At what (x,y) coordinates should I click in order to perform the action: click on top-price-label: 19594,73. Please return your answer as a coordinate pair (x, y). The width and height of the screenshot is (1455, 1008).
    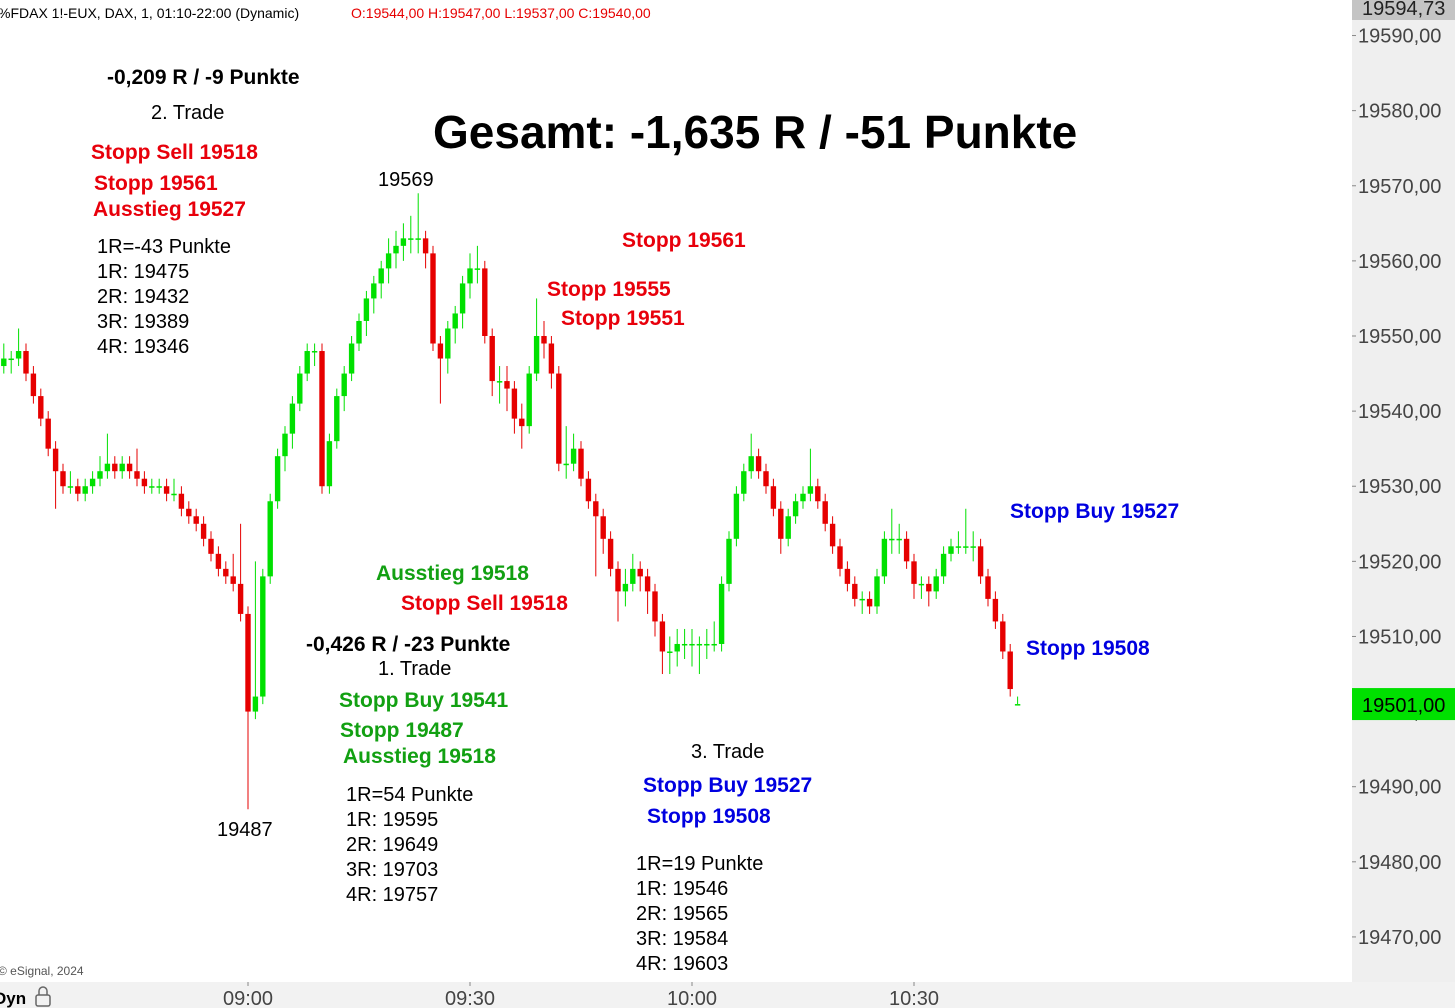
    Looking at the image, I should click on (1403, 10).